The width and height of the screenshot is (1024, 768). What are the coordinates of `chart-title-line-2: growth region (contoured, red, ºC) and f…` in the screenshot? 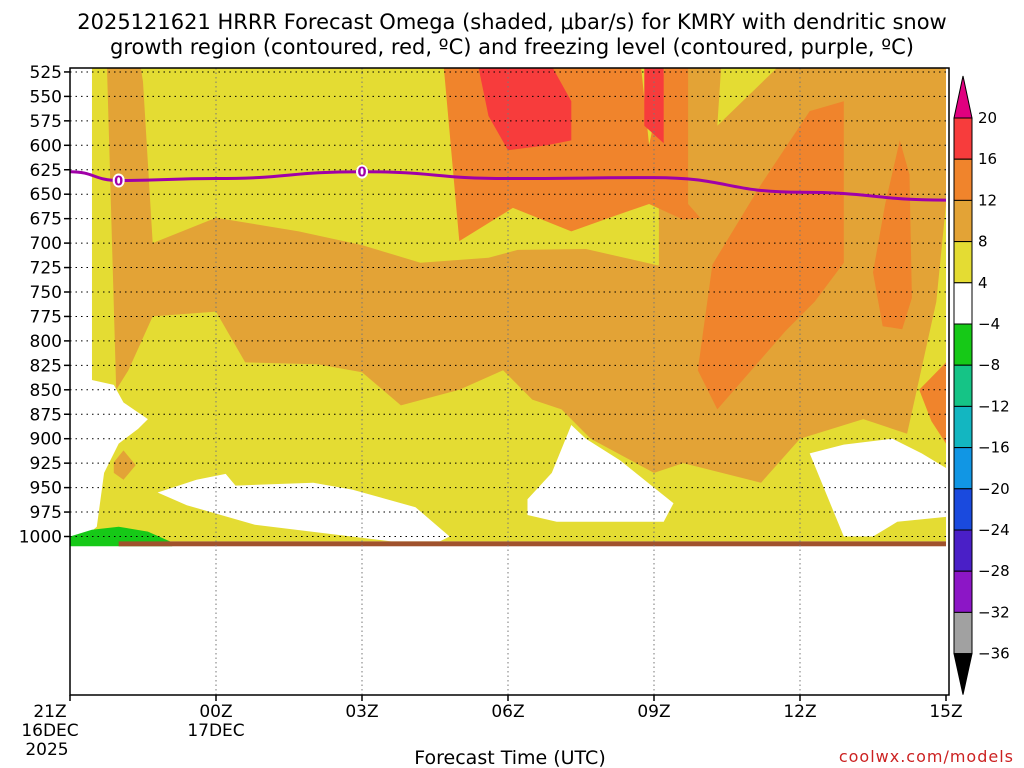 It's located at (512, 47).